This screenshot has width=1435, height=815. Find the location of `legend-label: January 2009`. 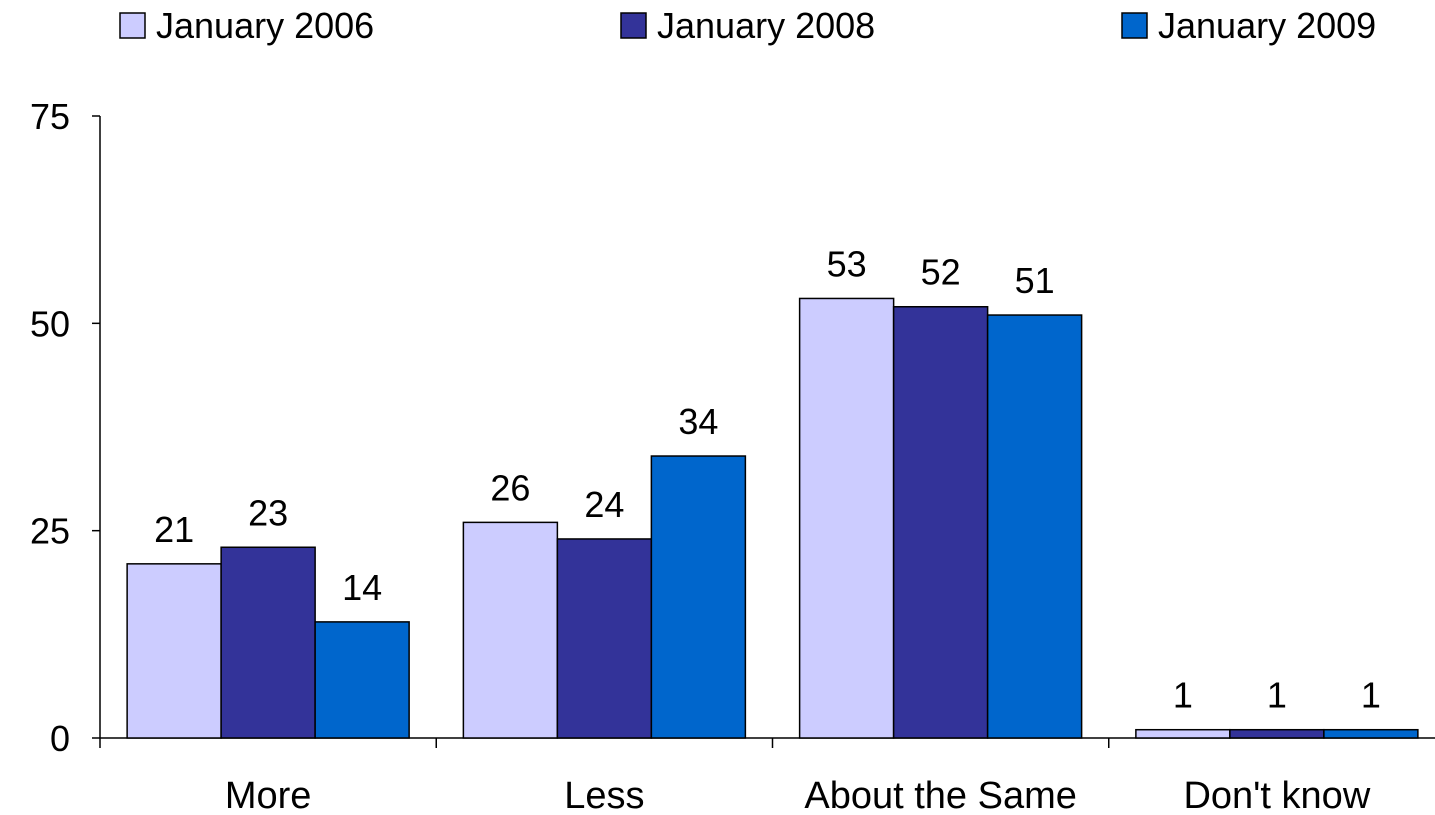

legend-label: January 2009 is located at coordinates (1267, 25).